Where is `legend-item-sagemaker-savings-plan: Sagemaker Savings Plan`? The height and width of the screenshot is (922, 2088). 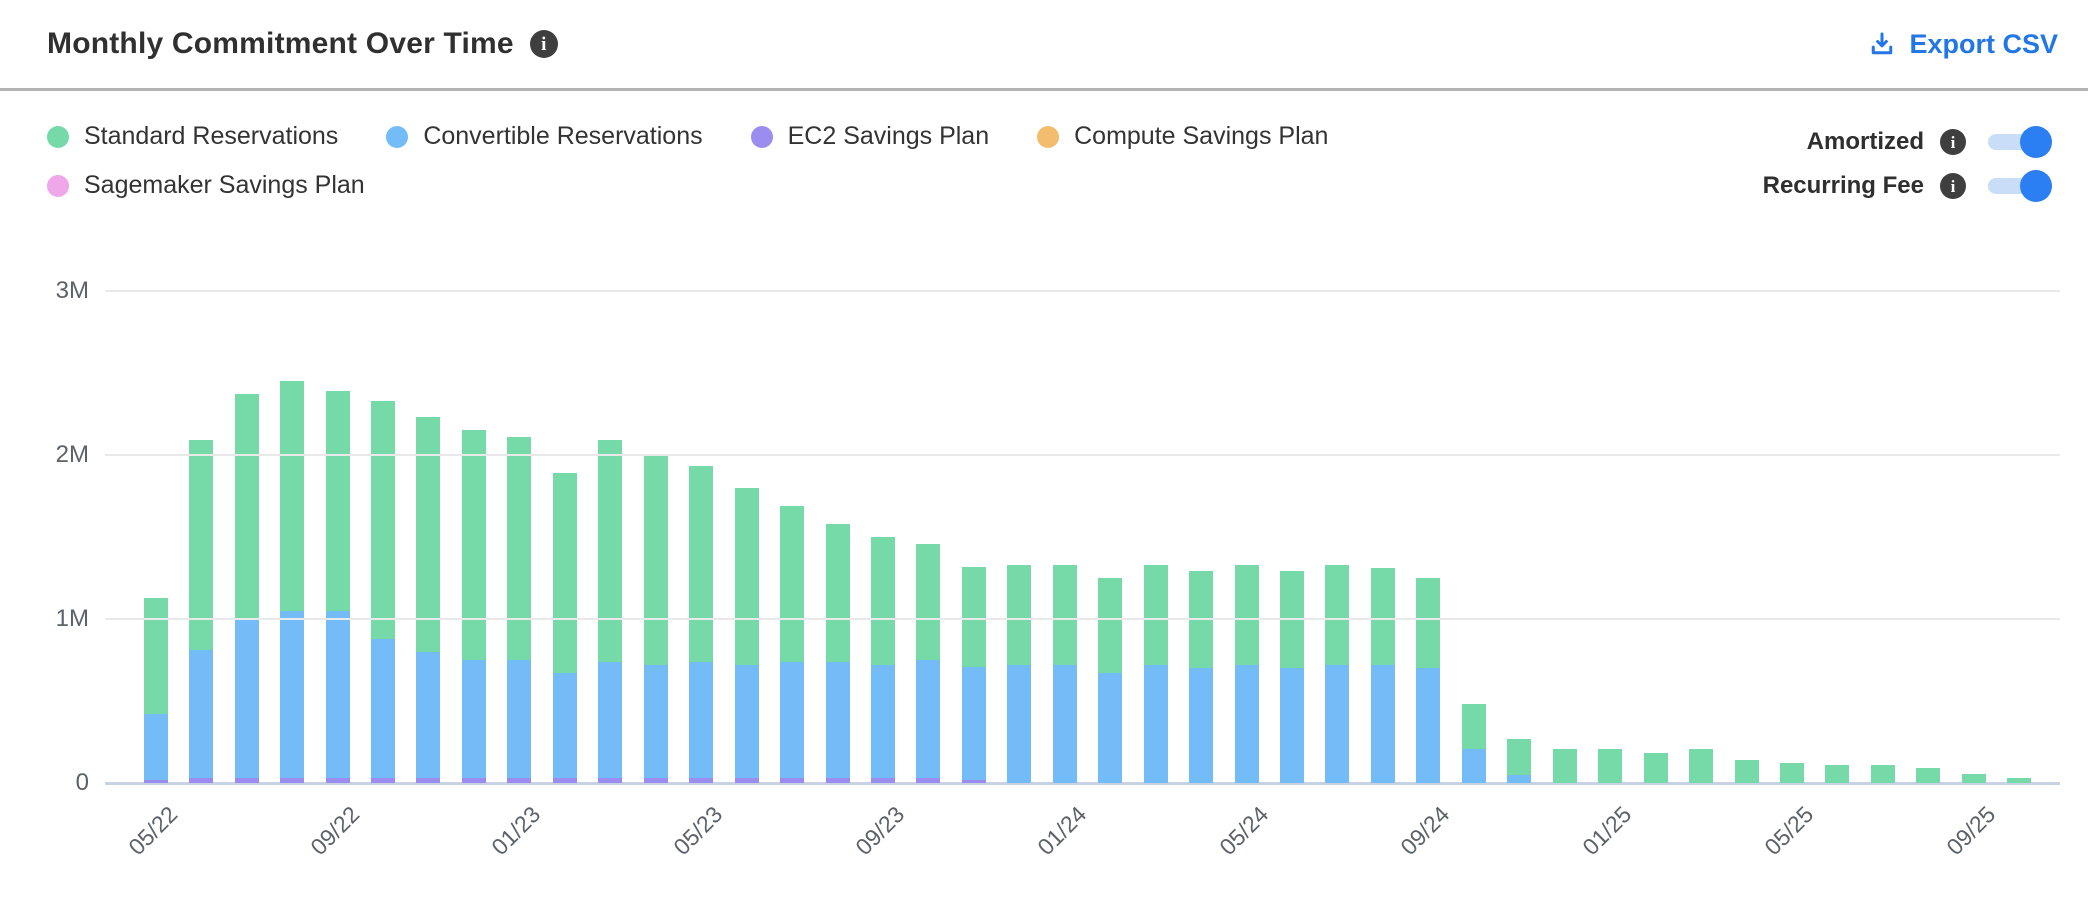 legend-item-sagemaker-savings-plan: Sagemaker Savings Plan is located at coordinates (206, 185).